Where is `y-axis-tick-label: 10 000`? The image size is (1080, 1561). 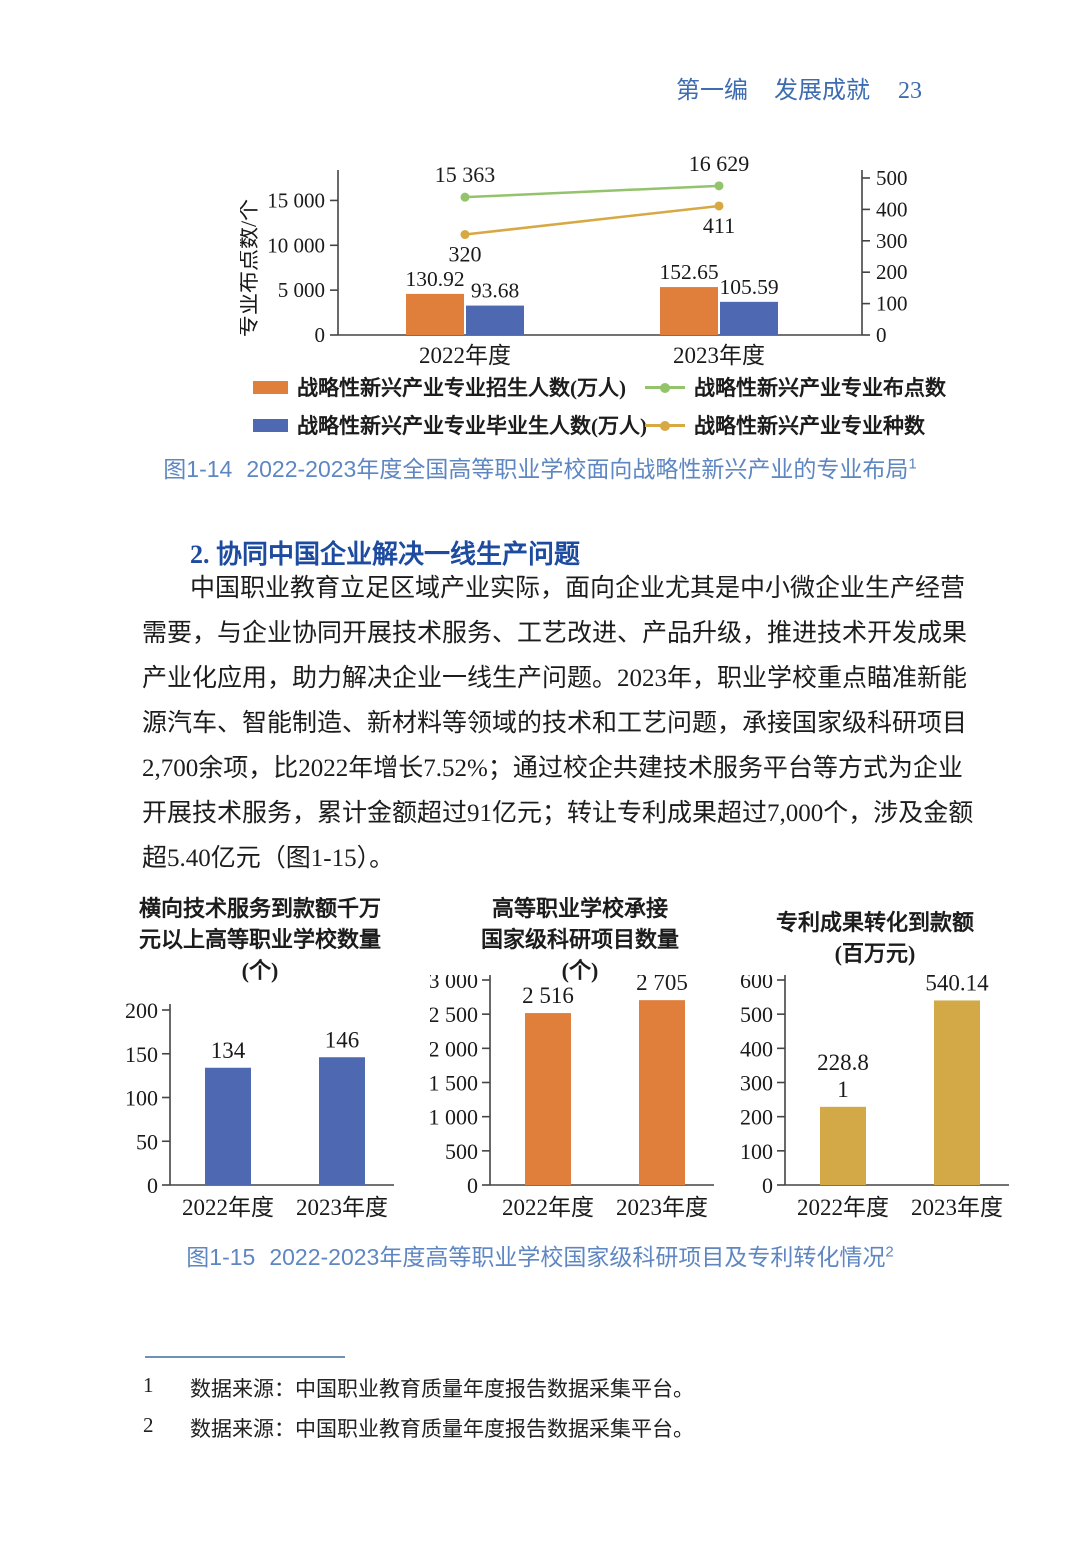
y-axis-tick-label: 10 000 is located at coordinates (296, 245).